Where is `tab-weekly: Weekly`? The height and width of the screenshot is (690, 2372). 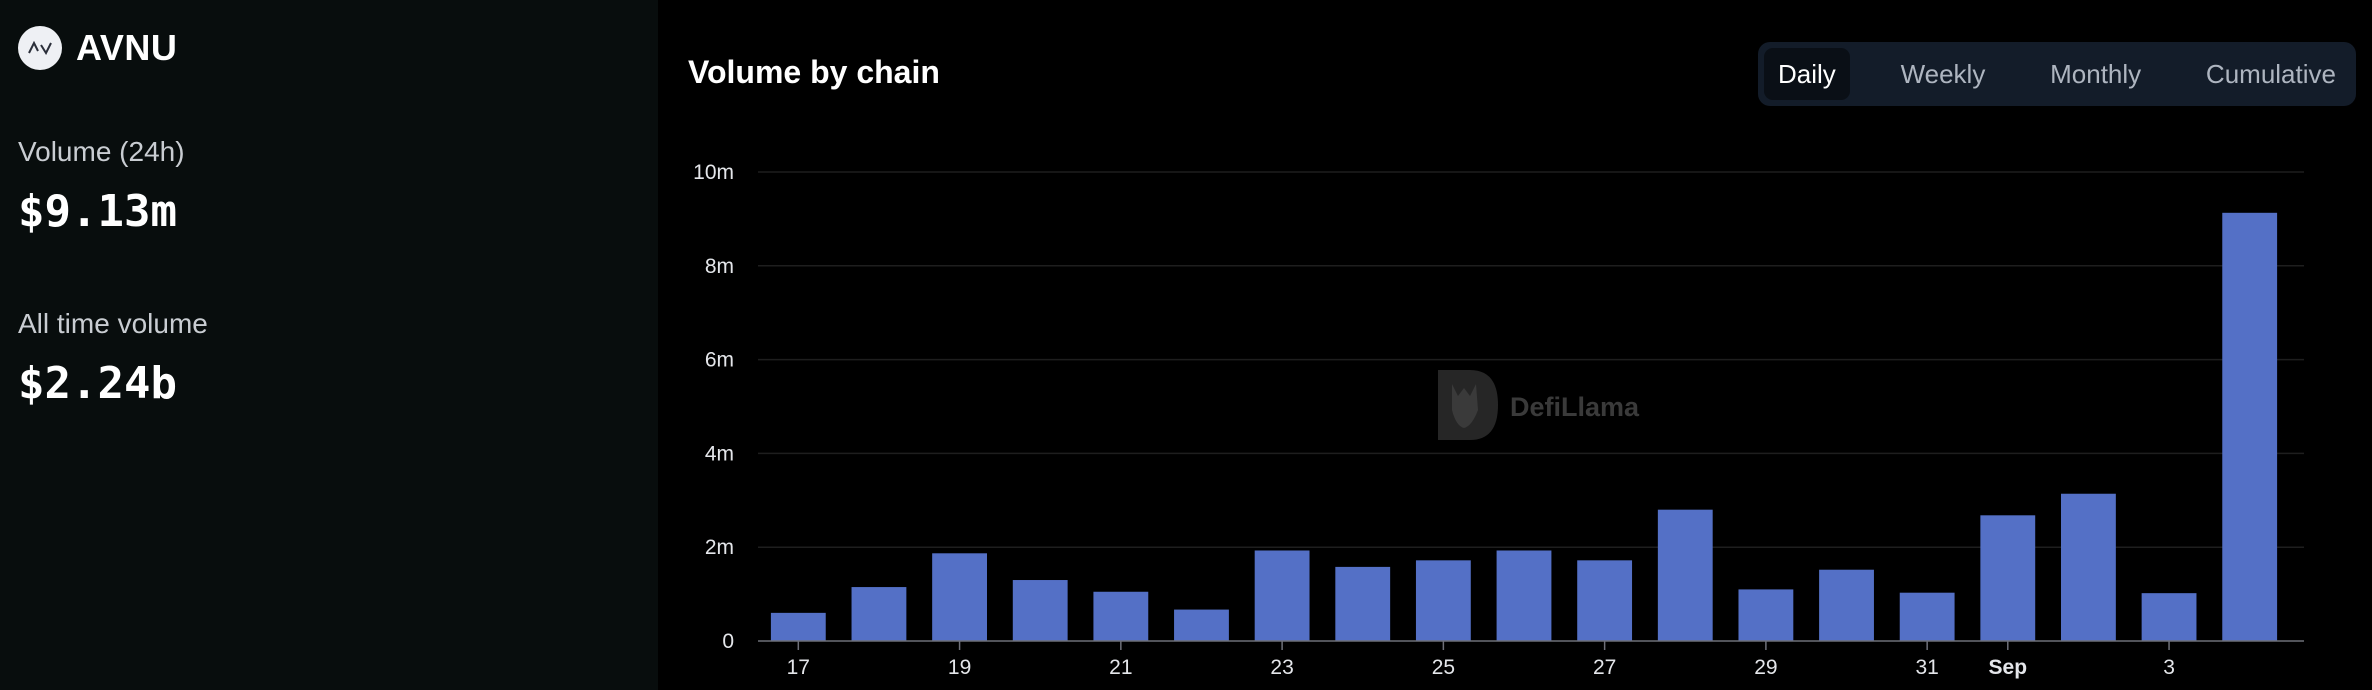
tab-weekly: Weekly is located at coordinates (1943, 73).